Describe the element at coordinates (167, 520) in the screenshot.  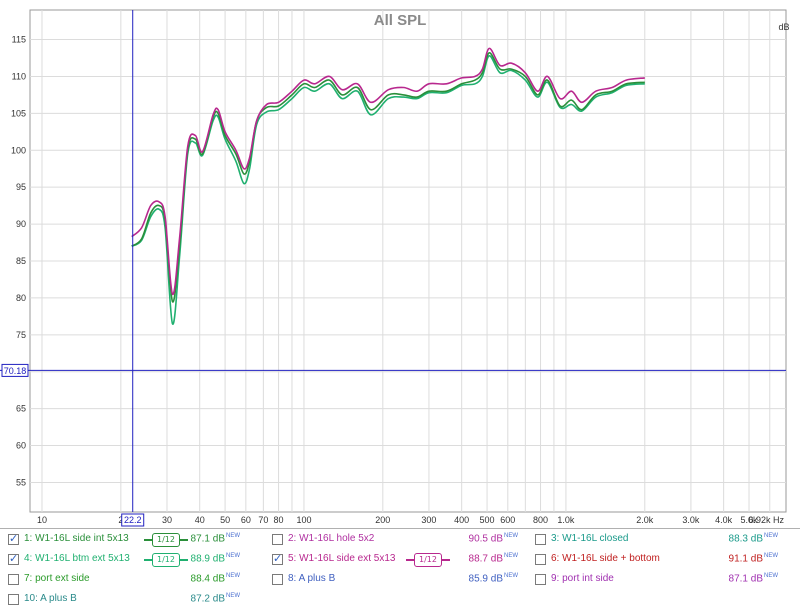
I see `x-tick-label: 30` at that location.